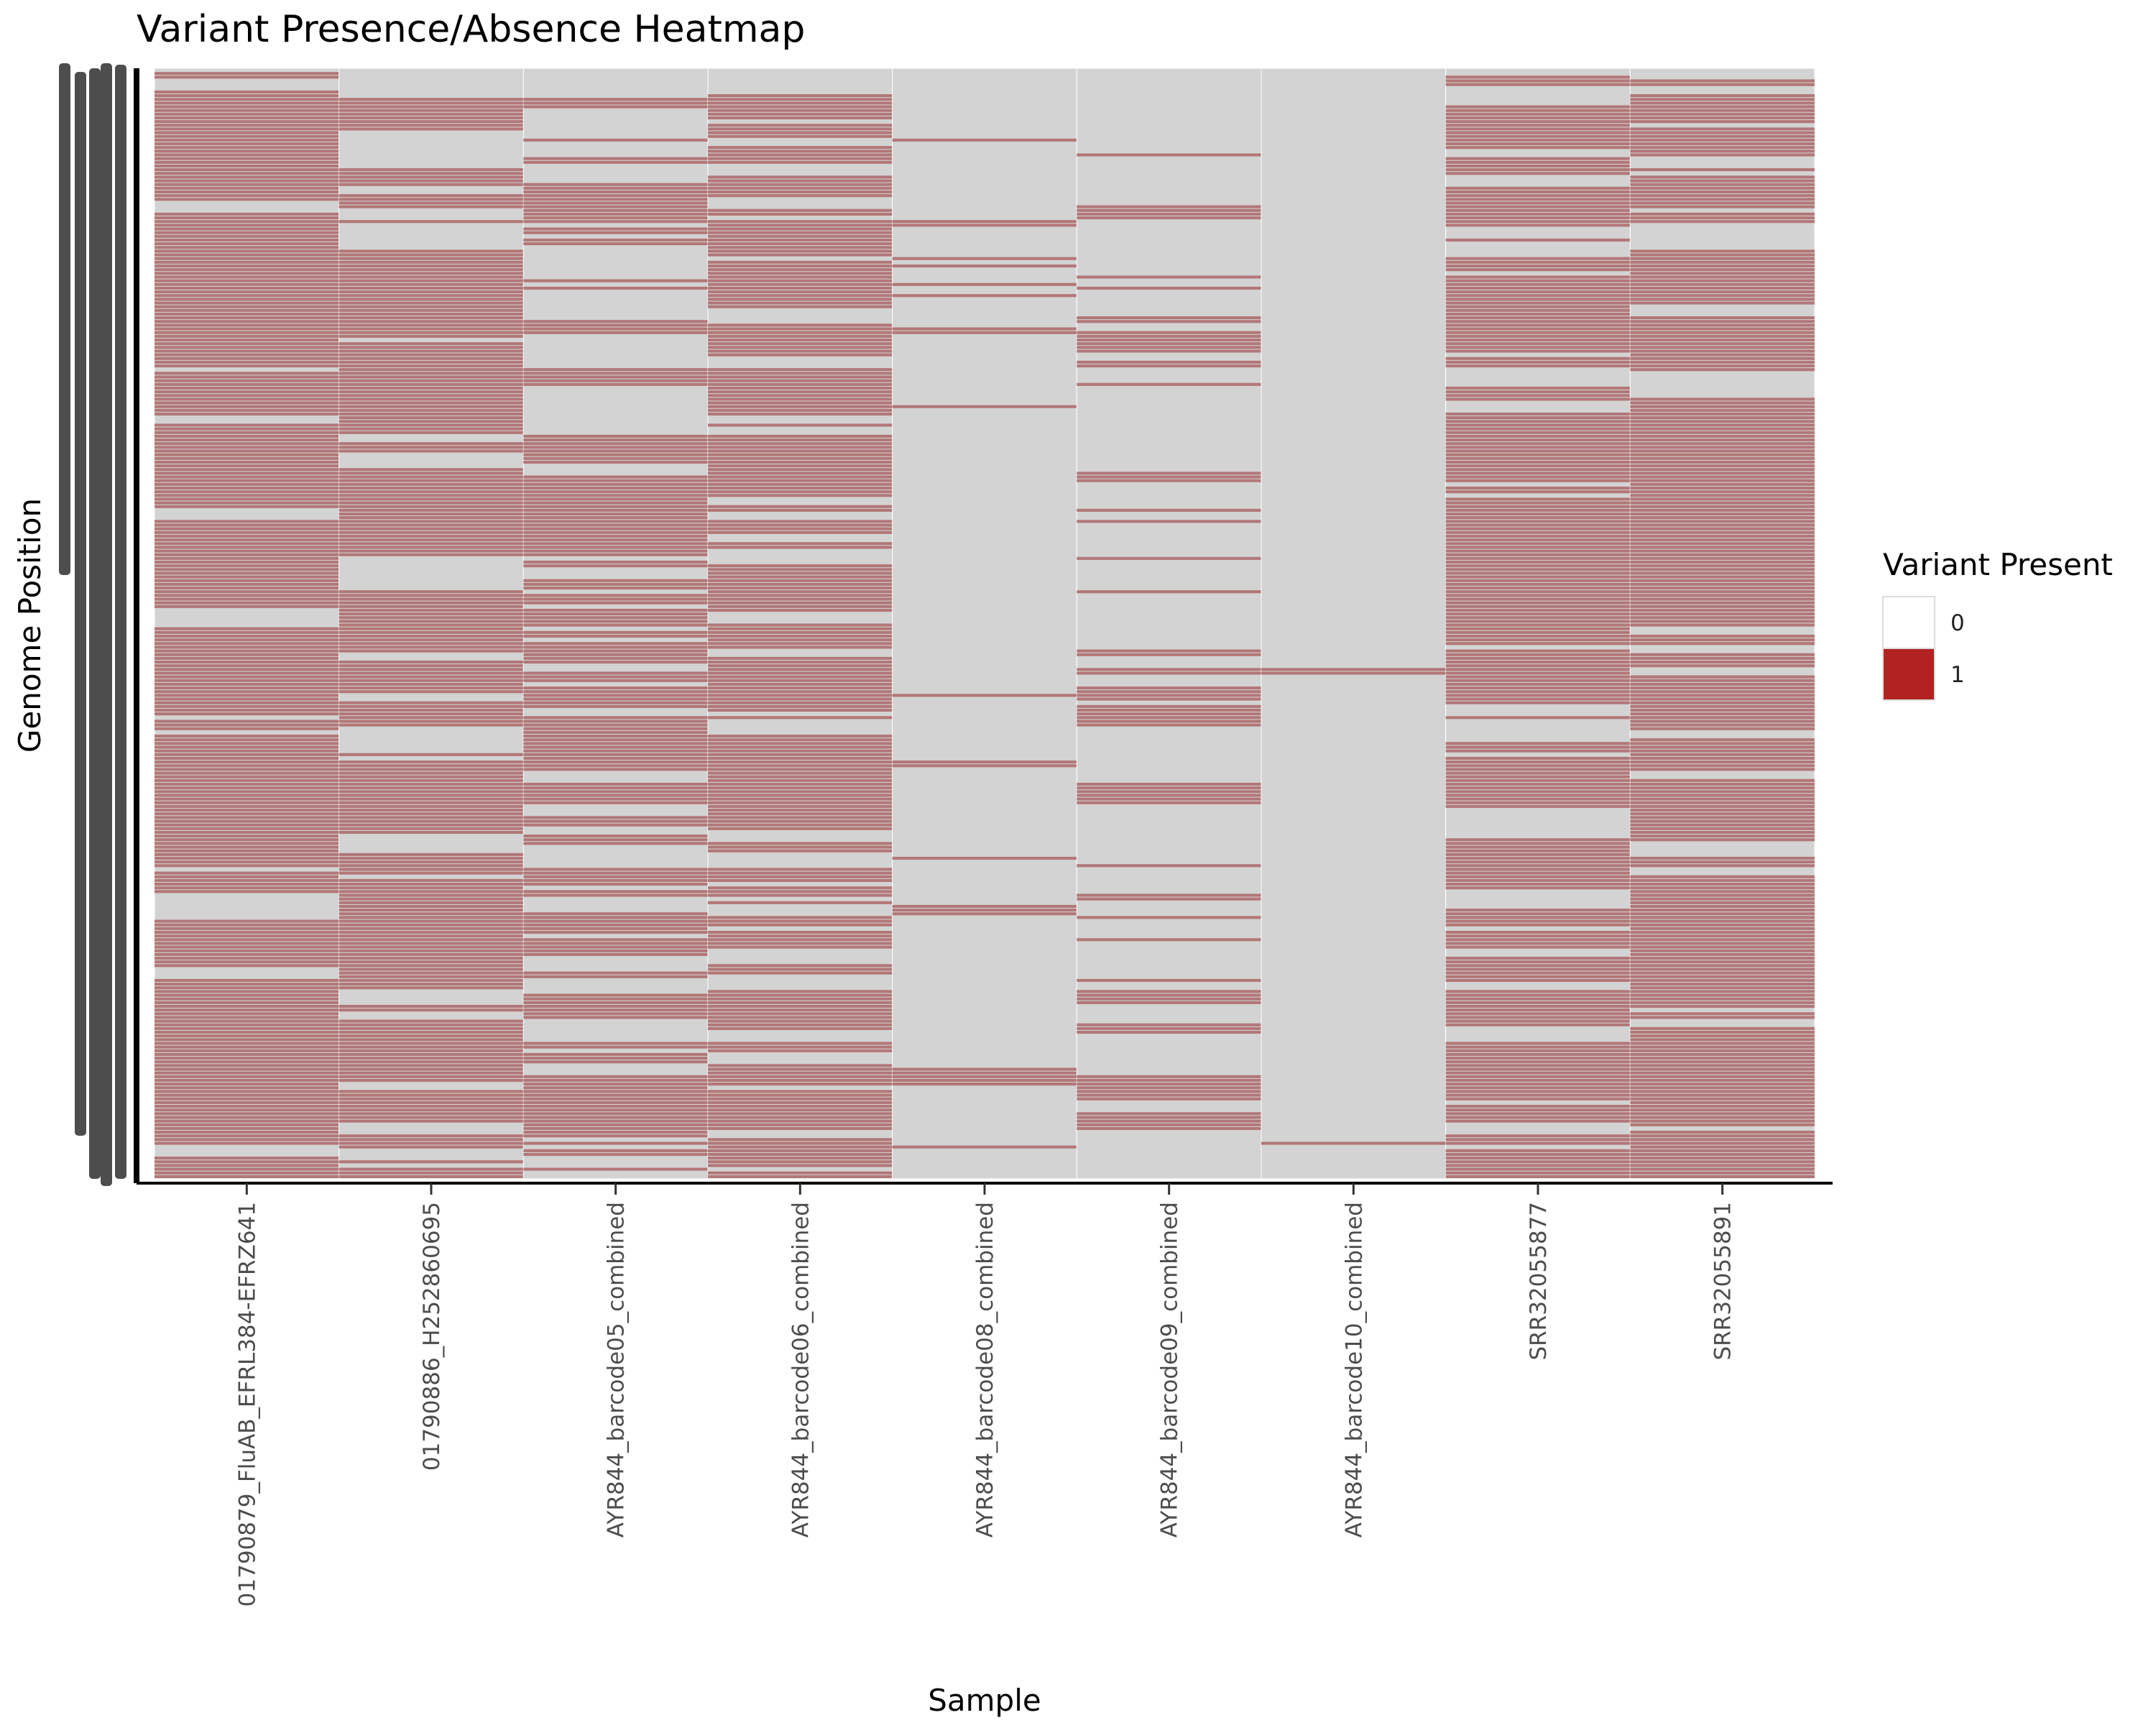 Image resolution: width=2156 pixels, height=1728 pixels. What do you see at coordinates (984, 624) in the screenshot?
I see `heatmap-column` at bounding box center [984, 624].